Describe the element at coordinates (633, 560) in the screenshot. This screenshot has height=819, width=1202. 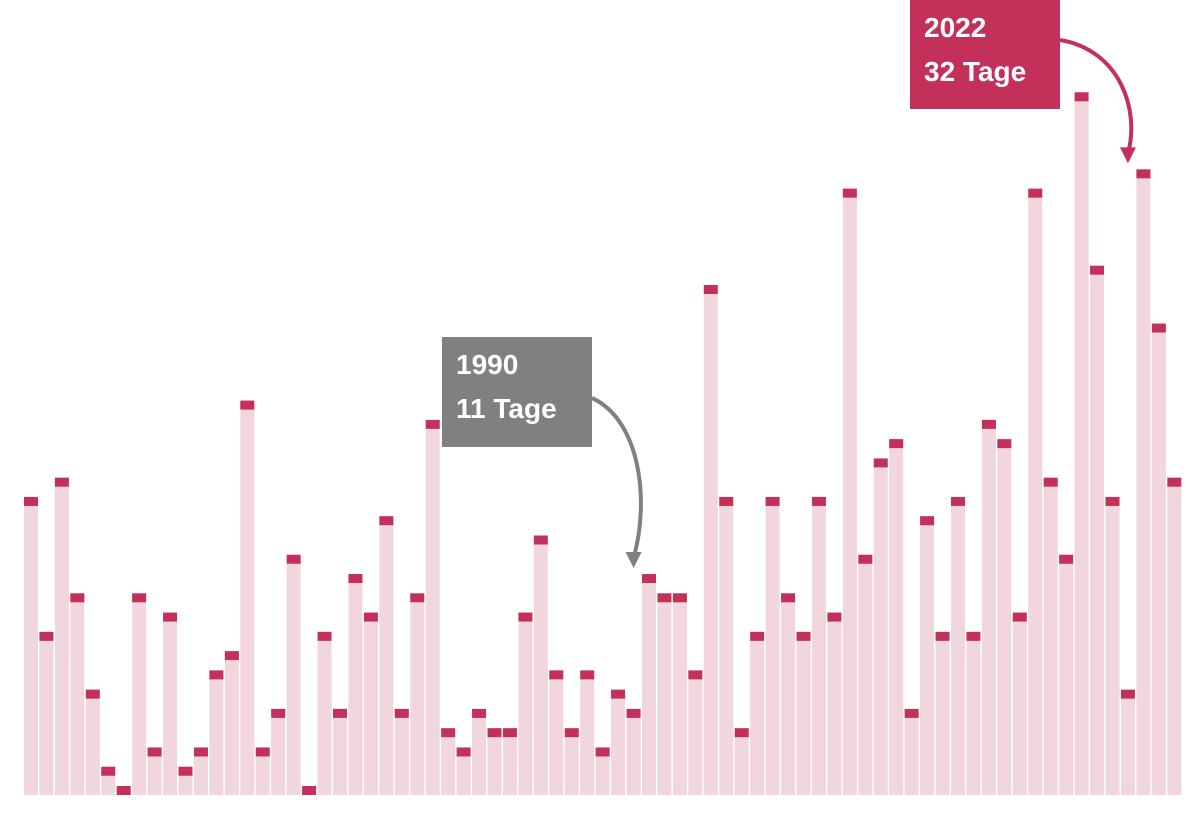
I see `annotation-arrowhead-1990` at that location.